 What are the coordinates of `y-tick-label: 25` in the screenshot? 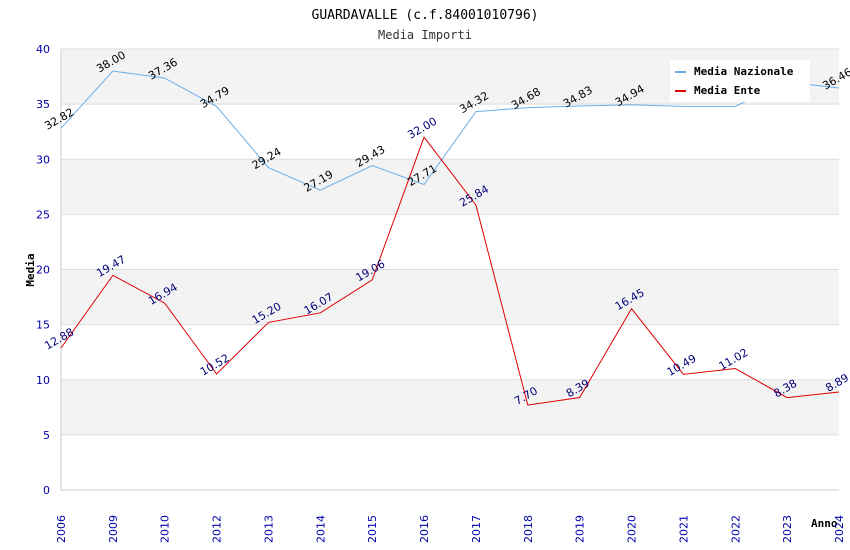 It's located at (43, 214).